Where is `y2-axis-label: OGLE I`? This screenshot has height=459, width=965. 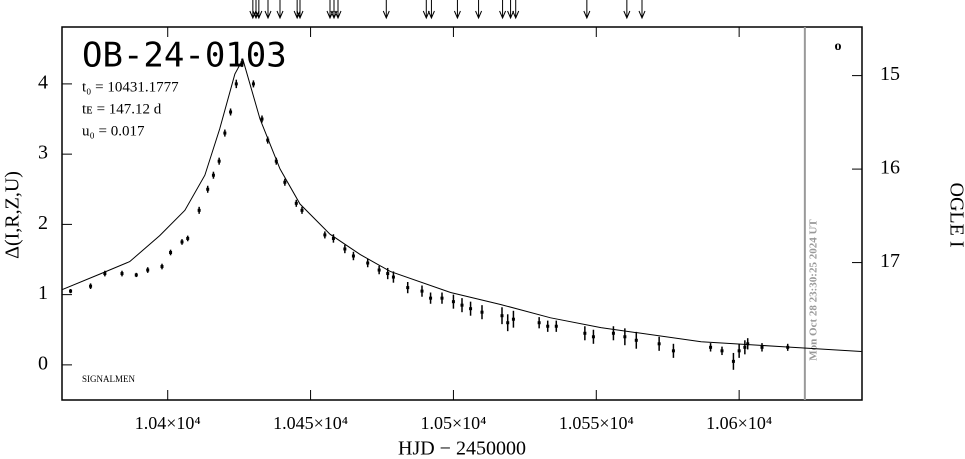
y2-axis-label: OGLE I is located at coordinates (955, 215).